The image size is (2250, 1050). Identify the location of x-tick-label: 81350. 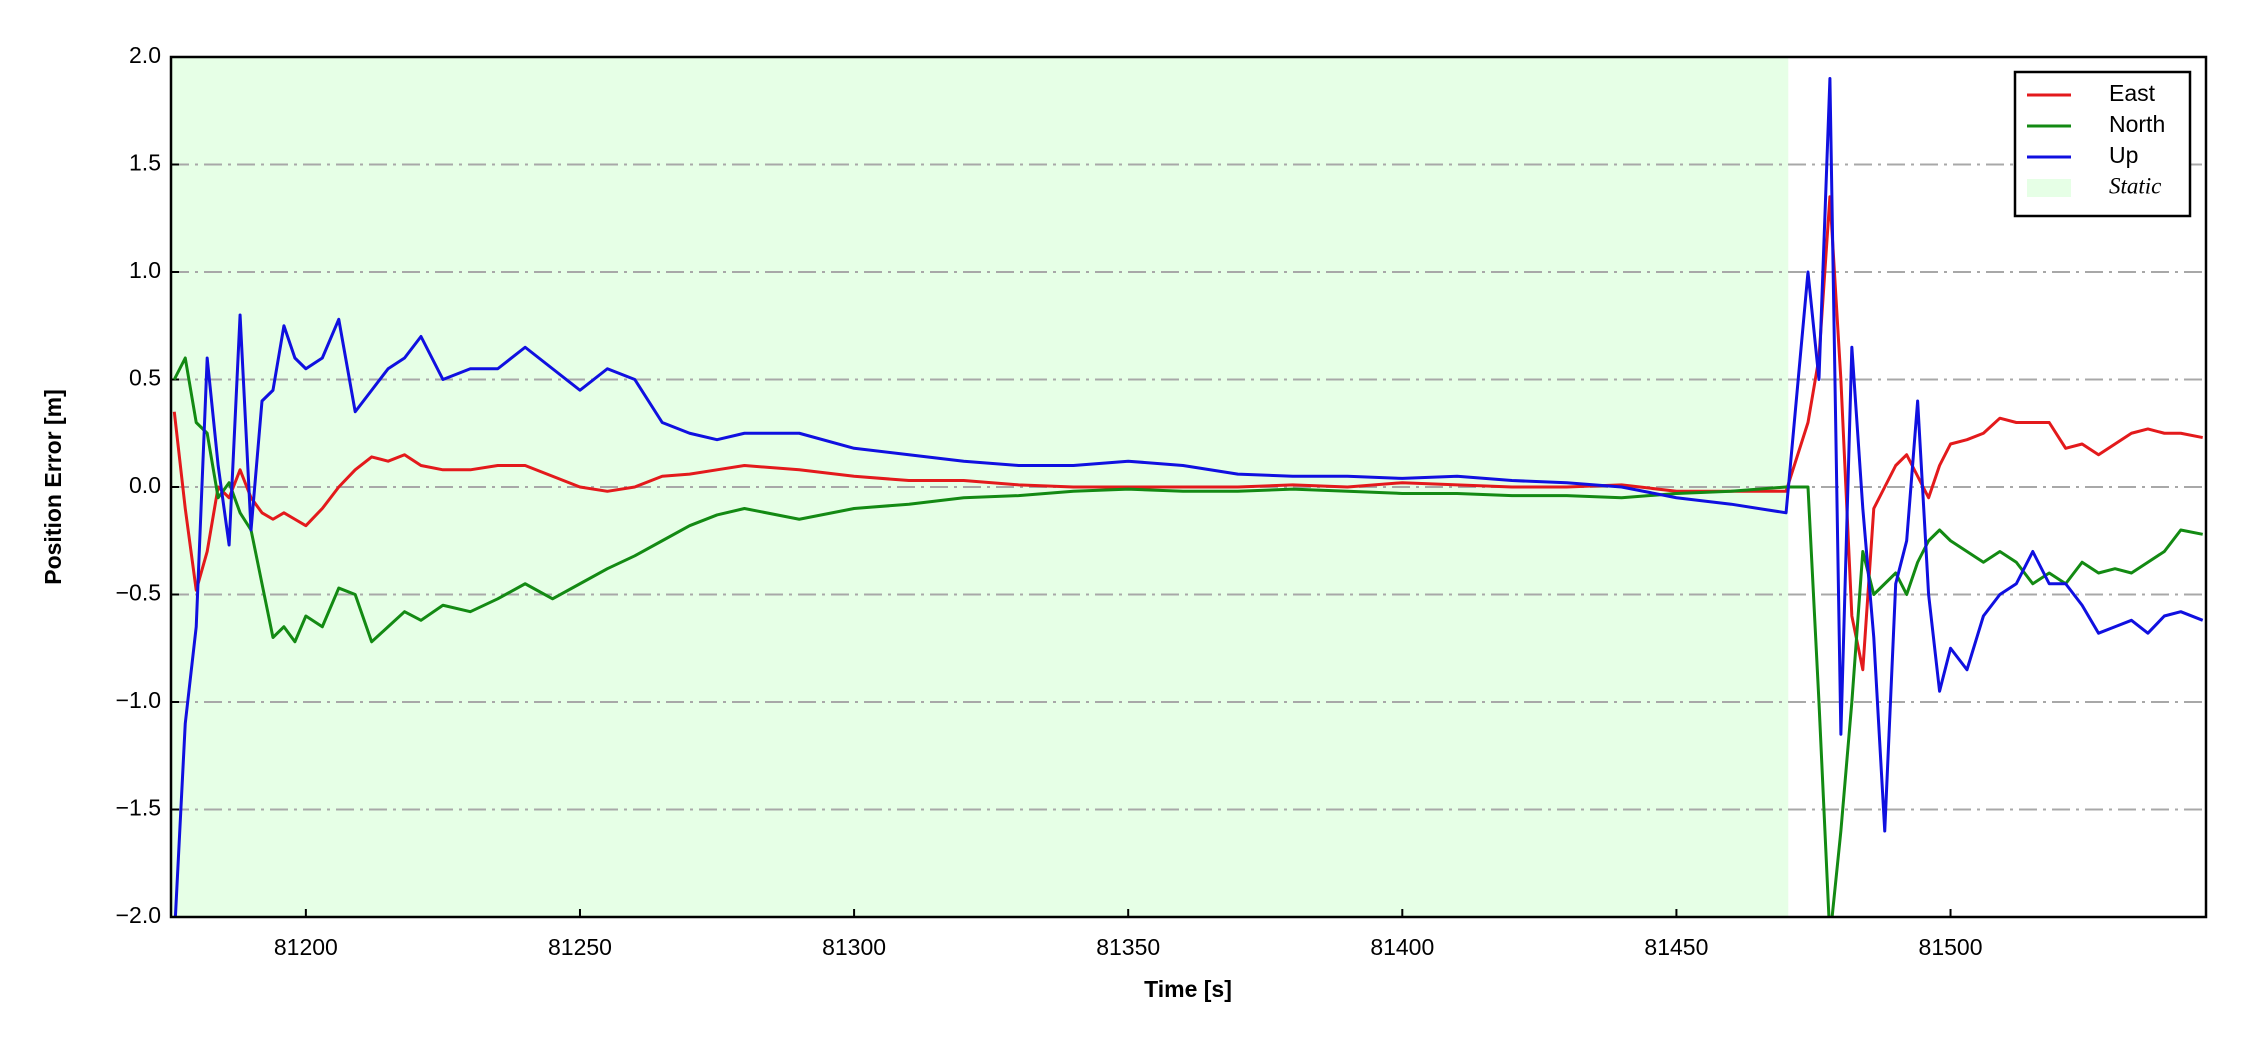
(1128, 947).